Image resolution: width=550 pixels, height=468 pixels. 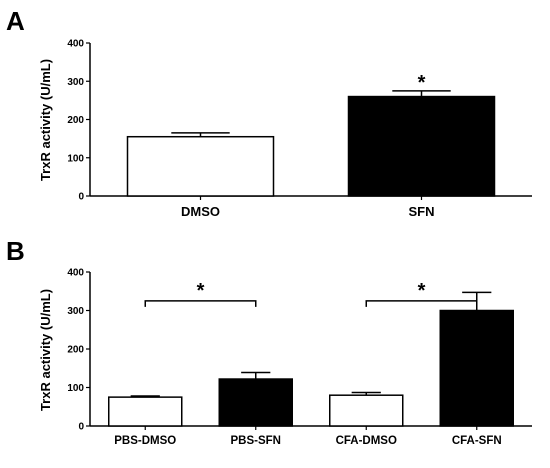 I want to click on panel-b-x-ticks: PBS-DMSO PBS-SFN CFA-DMSO CFA-SFN, so click(x=308, y=436).